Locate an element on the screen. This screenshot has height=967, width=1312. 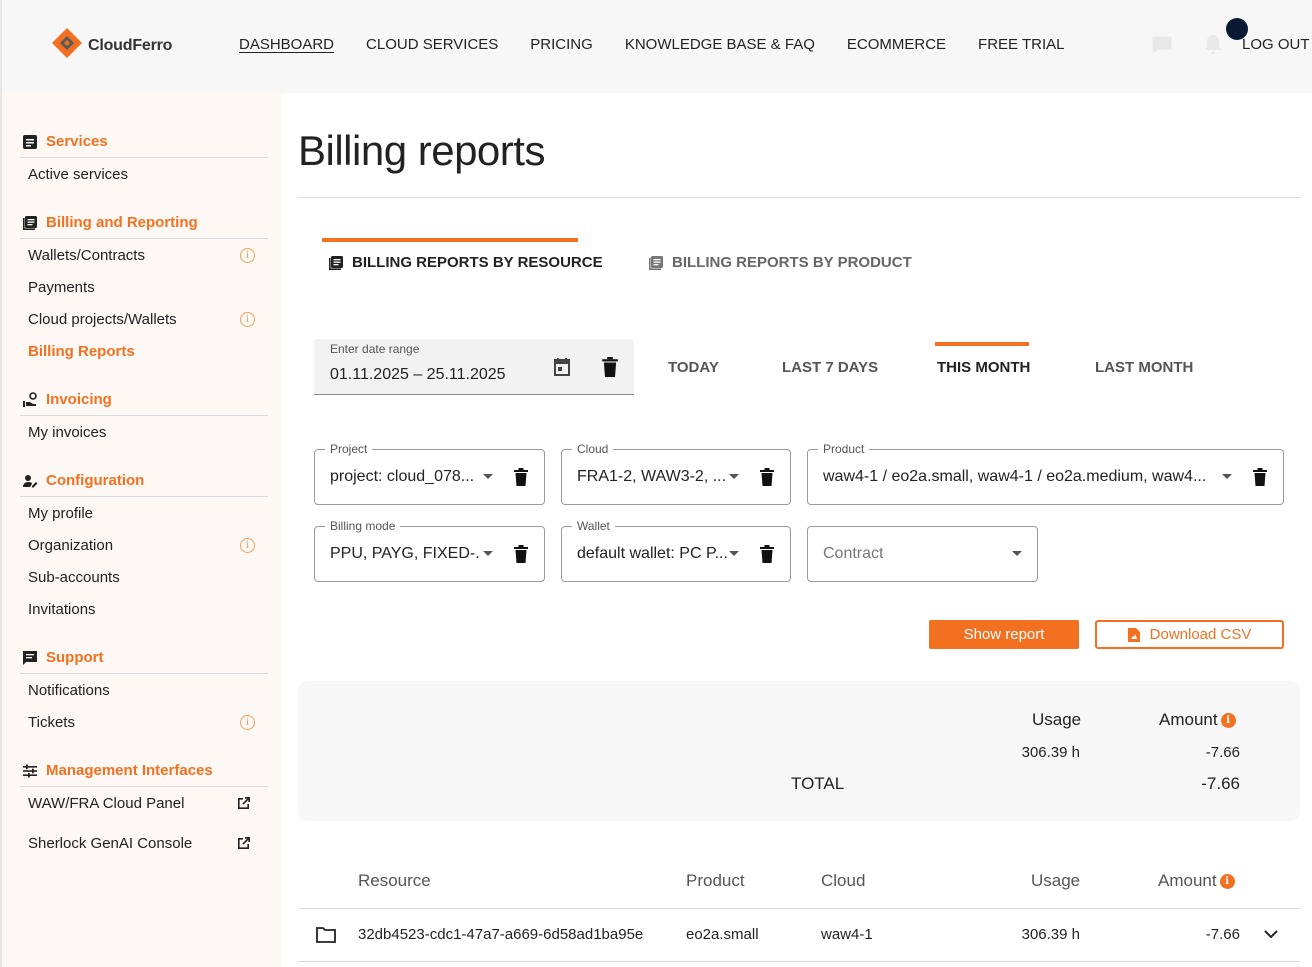
date-range-value: 01.11.2025 – 25.11.2025 is located at coordinates (418, 374).